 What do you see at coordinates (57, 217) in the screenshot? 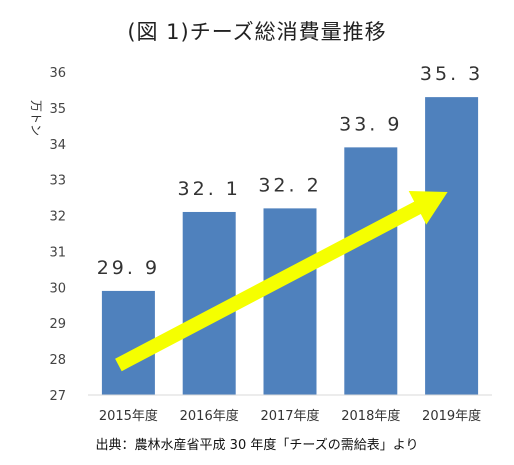
I see `y-tick-label: 32` at bounding box center [57, 217].